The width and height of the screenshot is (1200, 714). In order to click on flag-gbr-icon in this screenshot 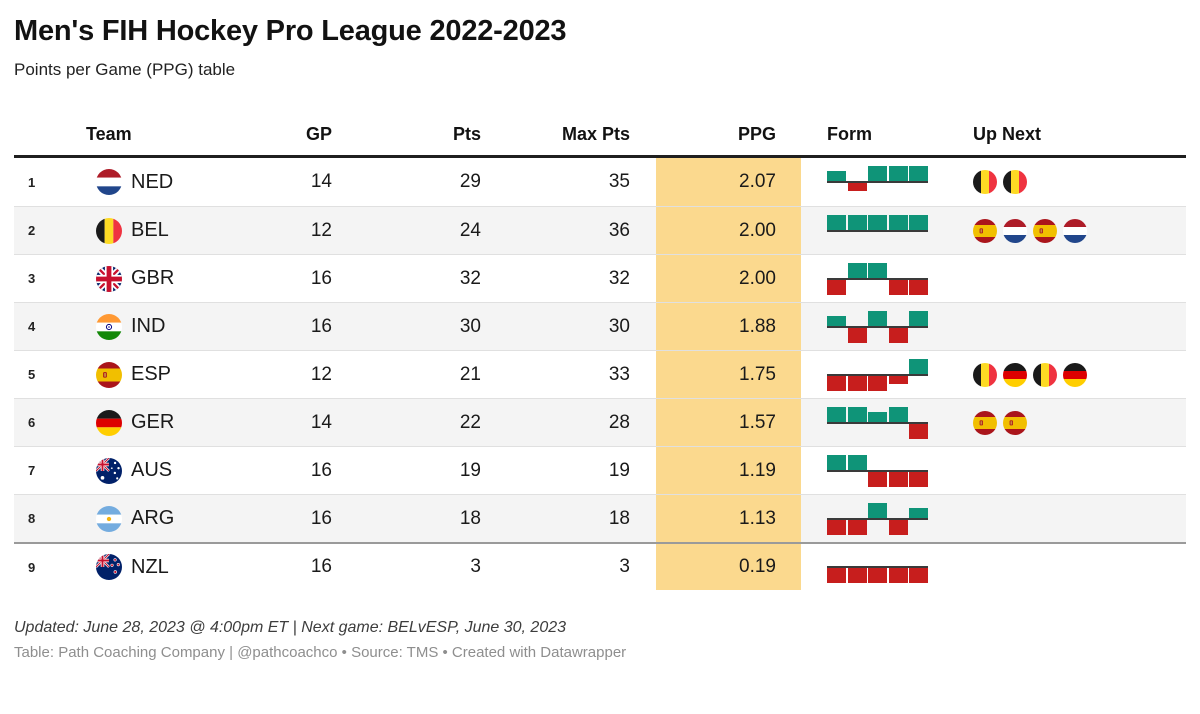, I will do `click(109, 278)`.